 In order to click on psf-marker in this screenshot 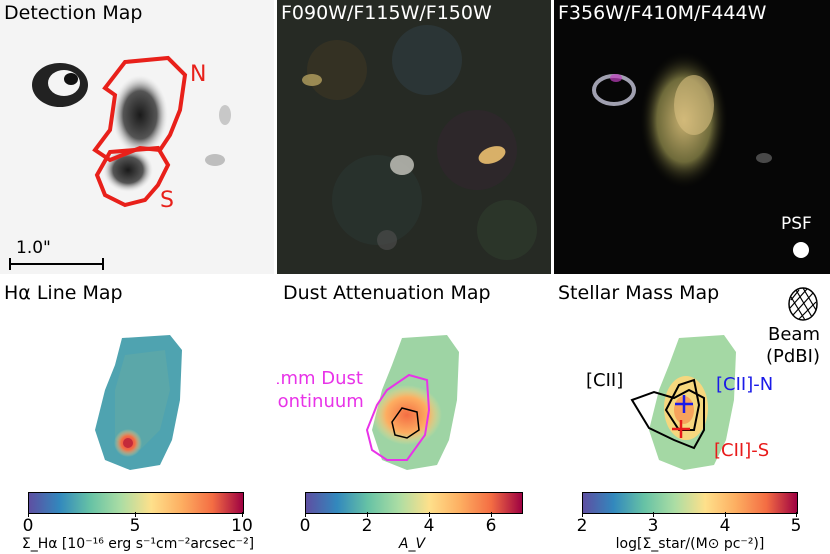, I will do `click(801, 250)`.